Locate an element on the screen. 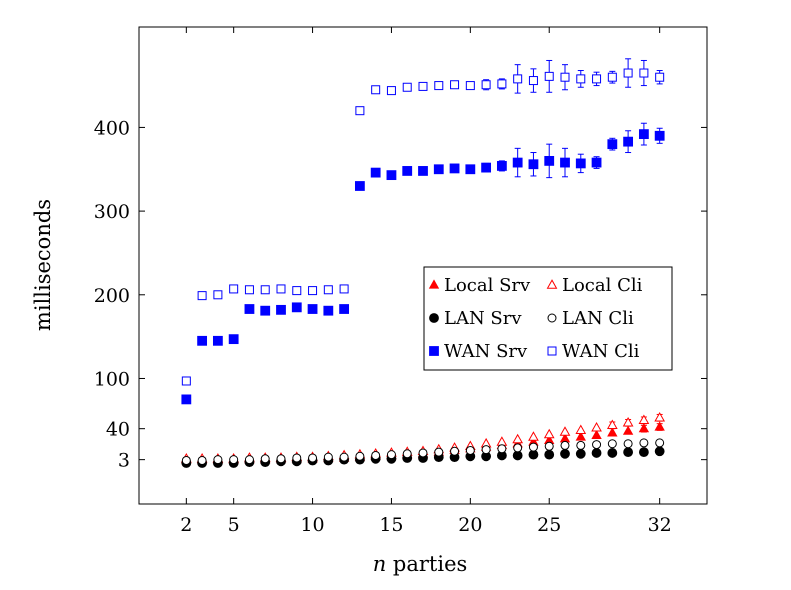  y-axis-label: milliseconds is located at coordinates (43, 265).